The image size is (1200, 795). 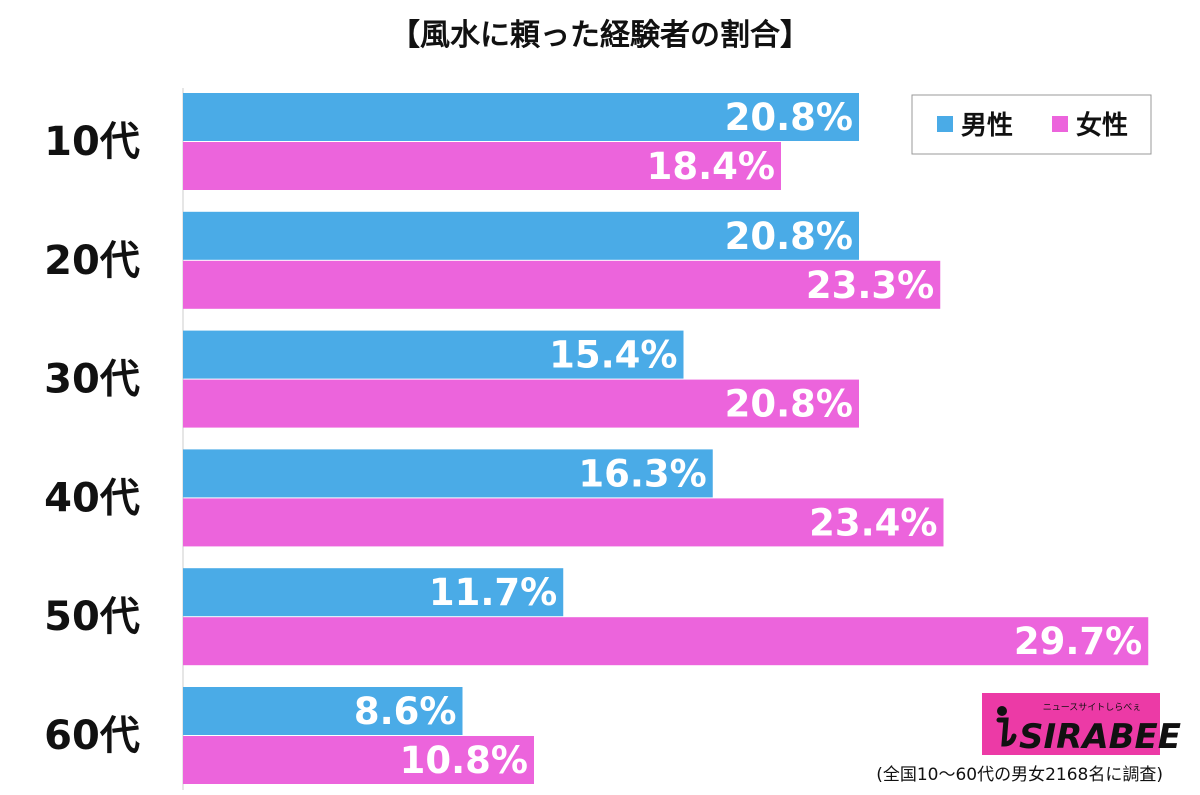 I want to click on data-label-male: 16.3%, so click(x=642, y=473).